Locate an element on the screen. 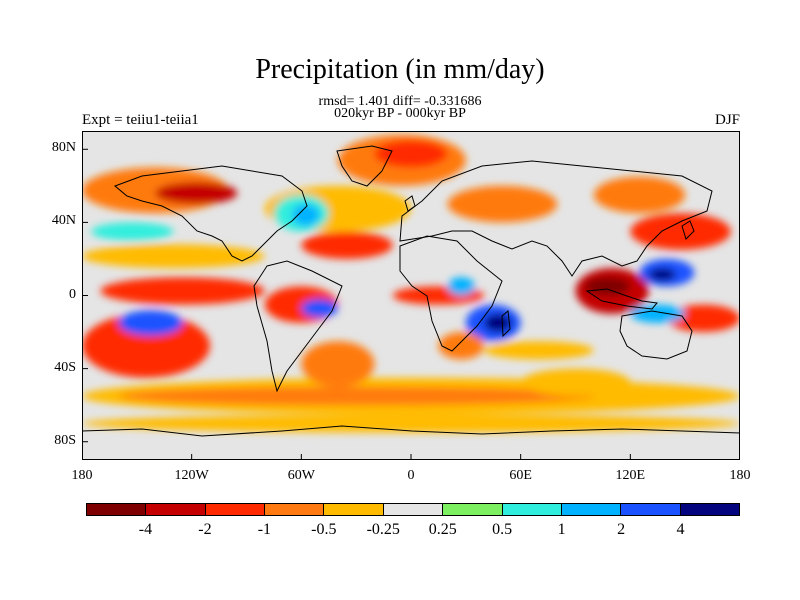  colorbar-label: 2 is located at coordinates (621, 529).